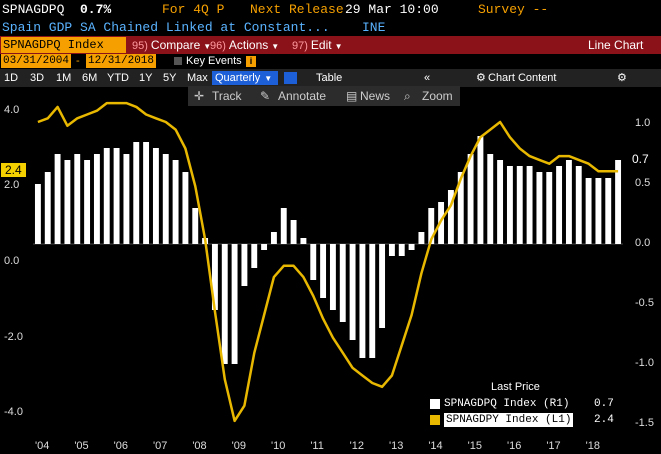 Image resolution: width=661 pixels, height=454 pixels. What do you see at coordinates (427, 78) in the screenshot?
I see `collapse-left-icon: «` at bounding box center [427, 78].